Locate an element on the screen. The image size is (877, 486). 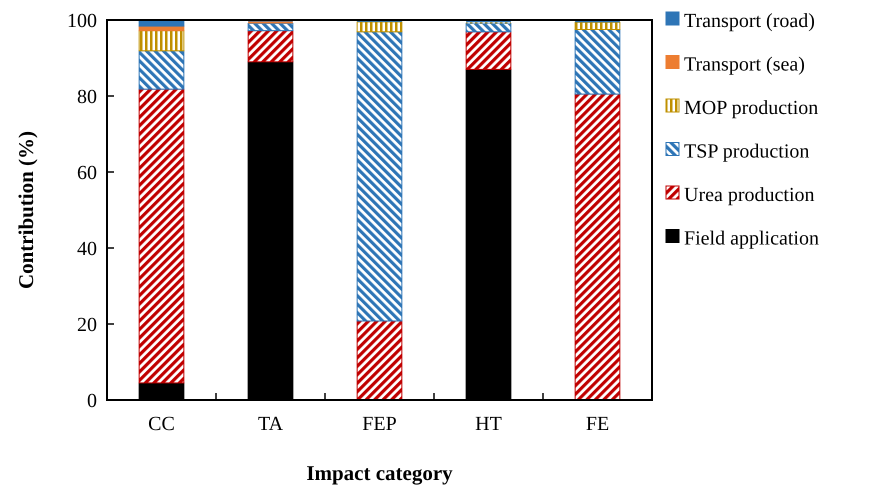
x-tick-label: CC is located at coordinates (161, 424).